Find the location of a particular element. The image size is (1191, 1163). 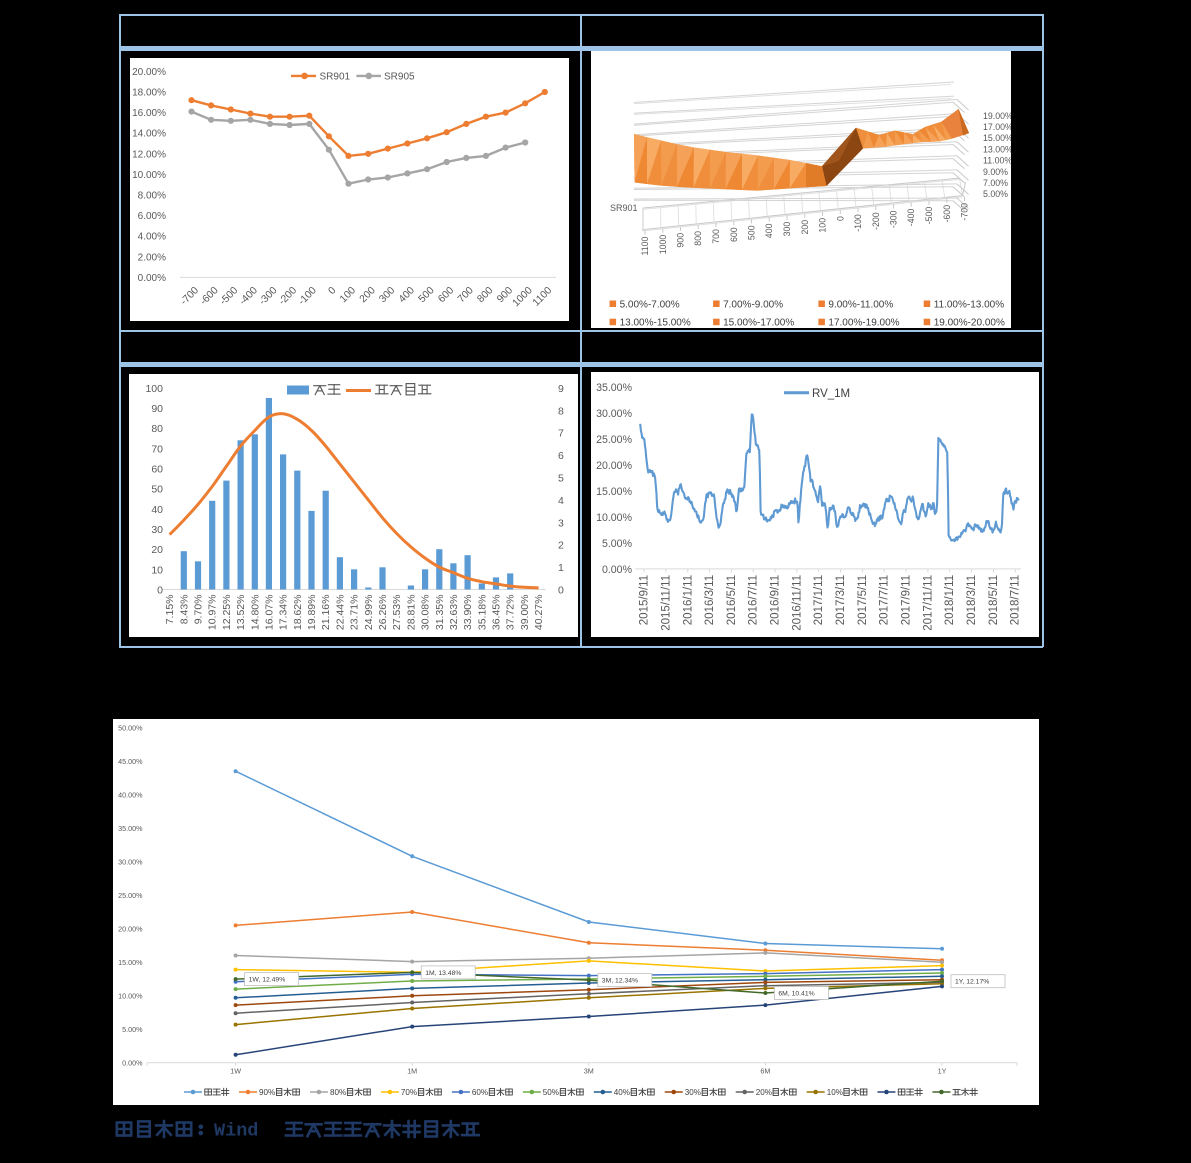

svg-text: 6 is located at coordinates (561, 456).